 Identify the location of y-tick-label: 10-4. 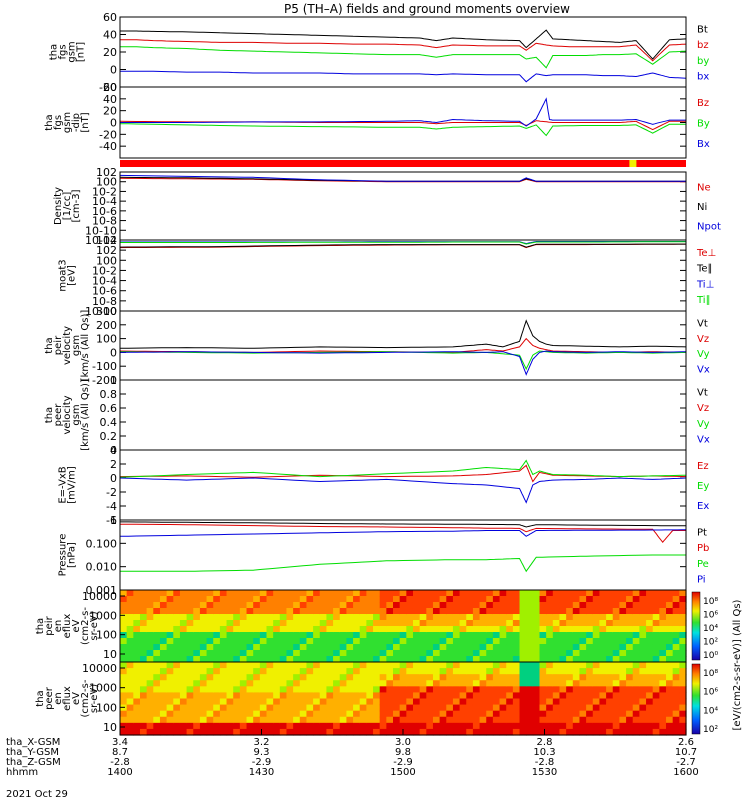
(104, 281).